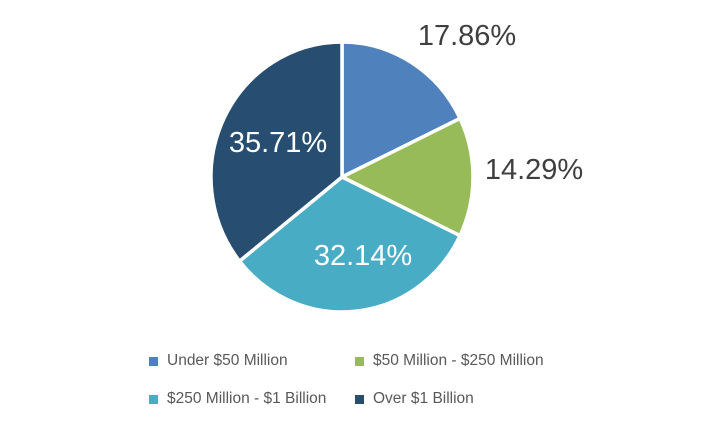  What do you see at coordinates (227, 360) in the screenshot?
I see `legend-label-under-50-million: Under $50 Million` at bounding box center [227, 360].